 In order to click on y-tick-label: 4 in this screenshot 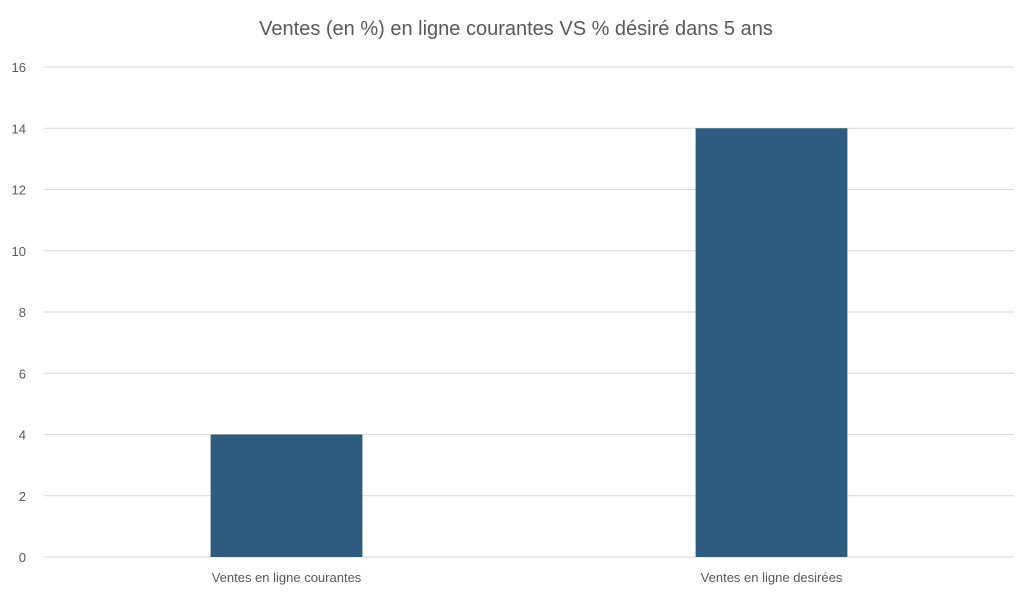, I will do `click(22, 435)`.